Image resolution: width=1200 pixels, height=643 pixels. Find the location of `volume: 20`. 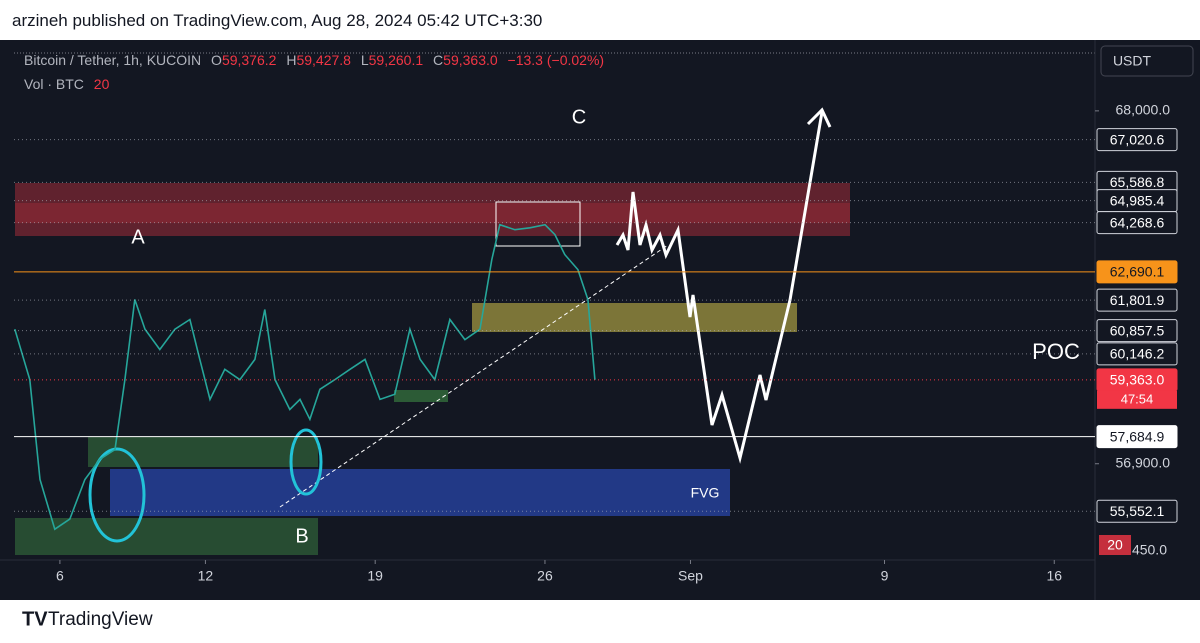

volume: 20 is located at coordinates (102, 84).